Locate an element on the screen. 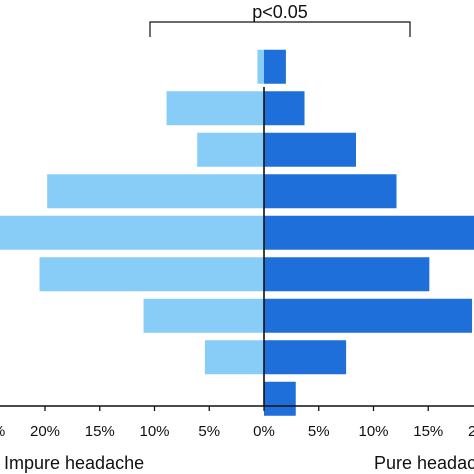  x-tick-label-left-3: 10% is located at coordinates (154, 431).